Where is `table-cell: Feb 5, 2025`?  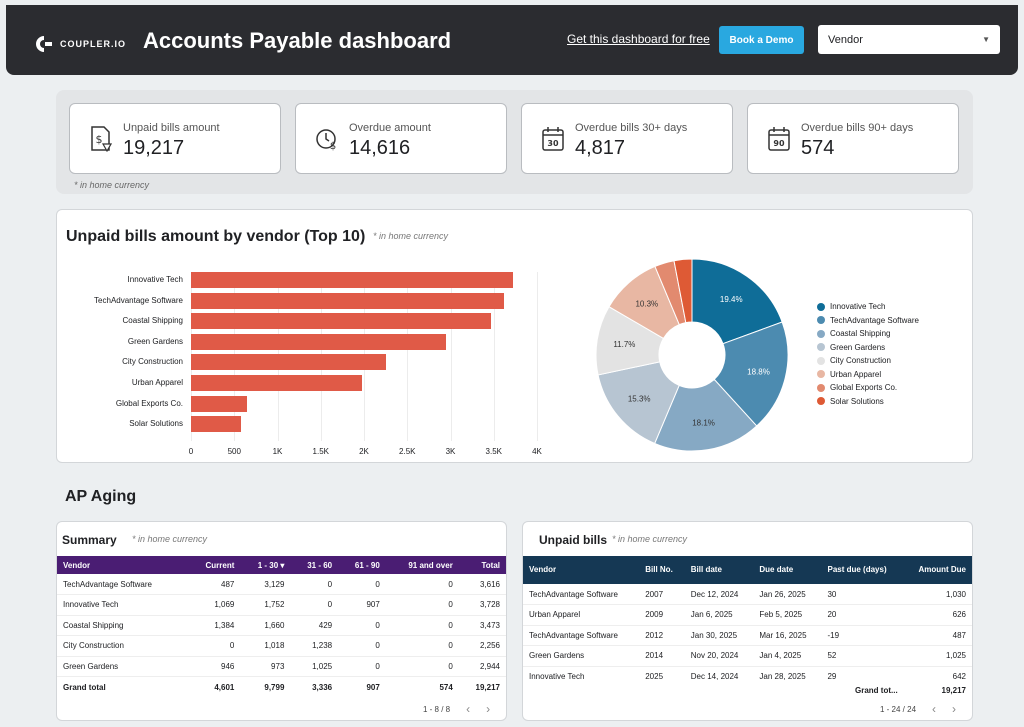 table-cell: Feb 5, 2025 is located at coordinates (787, 615).